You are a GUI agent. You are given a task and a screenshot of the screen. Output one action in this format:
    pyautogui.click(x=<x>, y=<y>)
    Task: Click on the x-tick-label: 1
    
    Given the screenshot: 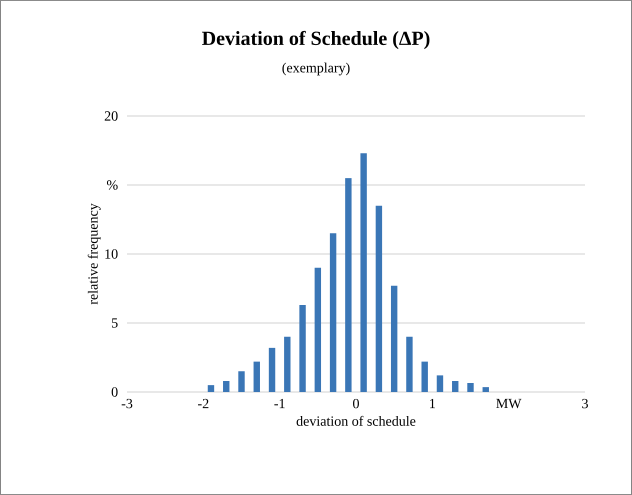 What is the action you would take?
    pyautogui.click(x=432, y=403)
    